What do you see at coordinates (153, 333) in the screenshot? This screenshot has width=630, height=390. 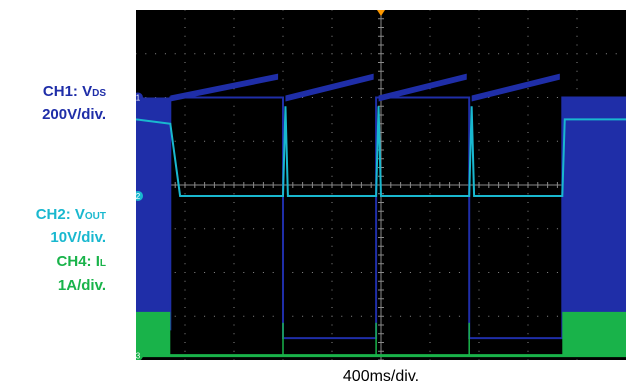 I see `ch4-noise-band` at bounding box center [153, 333].